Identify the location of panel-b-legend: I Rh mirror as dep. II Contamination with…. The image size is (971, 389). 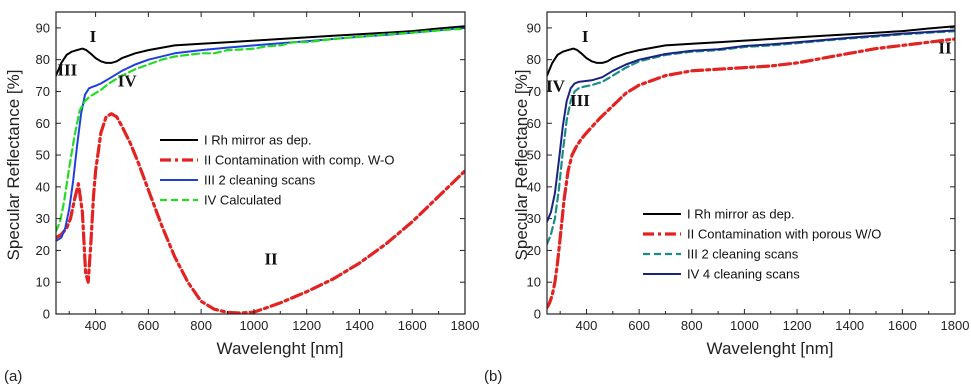
(762, 244).